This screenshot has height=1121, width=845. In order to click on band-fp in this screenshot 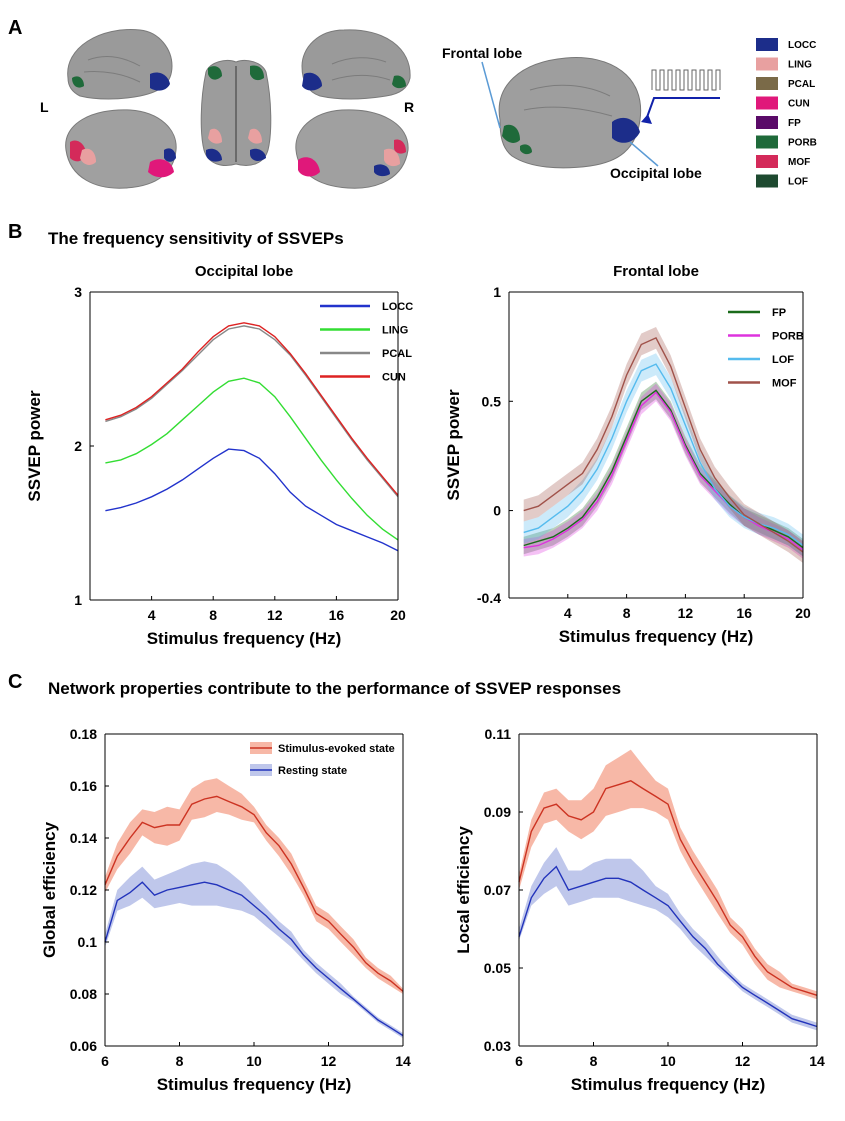, I will do `click(663, 469)`.